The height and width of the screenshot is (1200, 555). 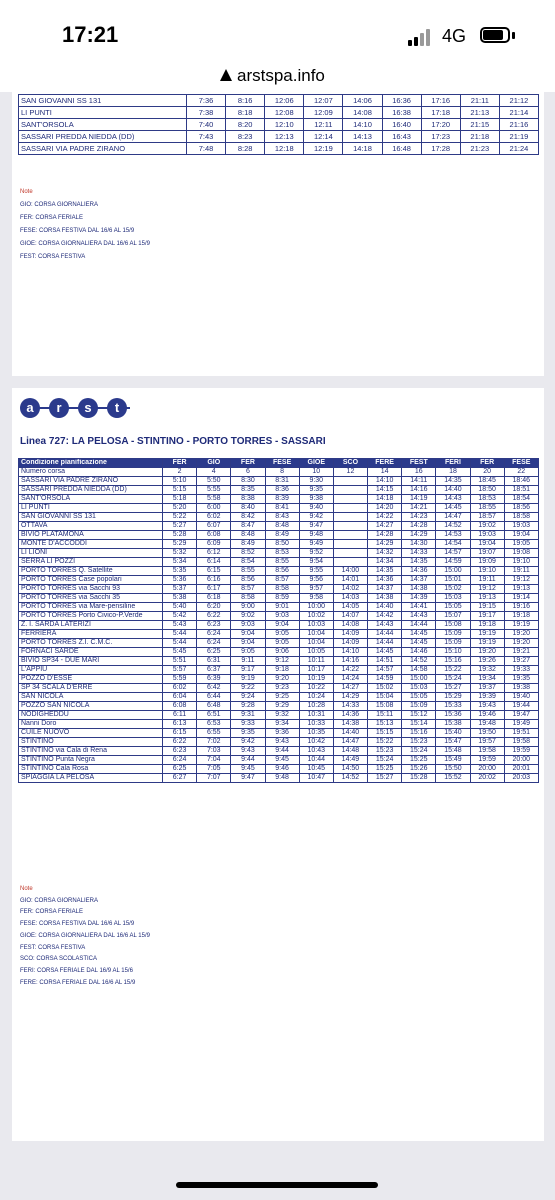 I want to click on time-cell: 9:47, so click(x=248, y=778).